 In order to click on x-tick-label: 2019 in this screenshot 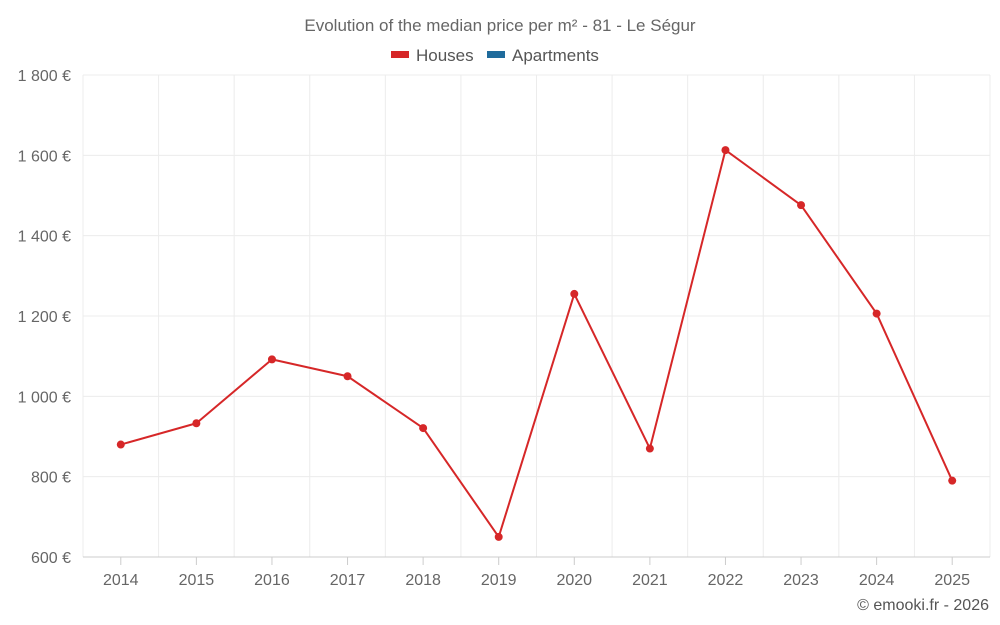, I will do `click(499, 580)`.